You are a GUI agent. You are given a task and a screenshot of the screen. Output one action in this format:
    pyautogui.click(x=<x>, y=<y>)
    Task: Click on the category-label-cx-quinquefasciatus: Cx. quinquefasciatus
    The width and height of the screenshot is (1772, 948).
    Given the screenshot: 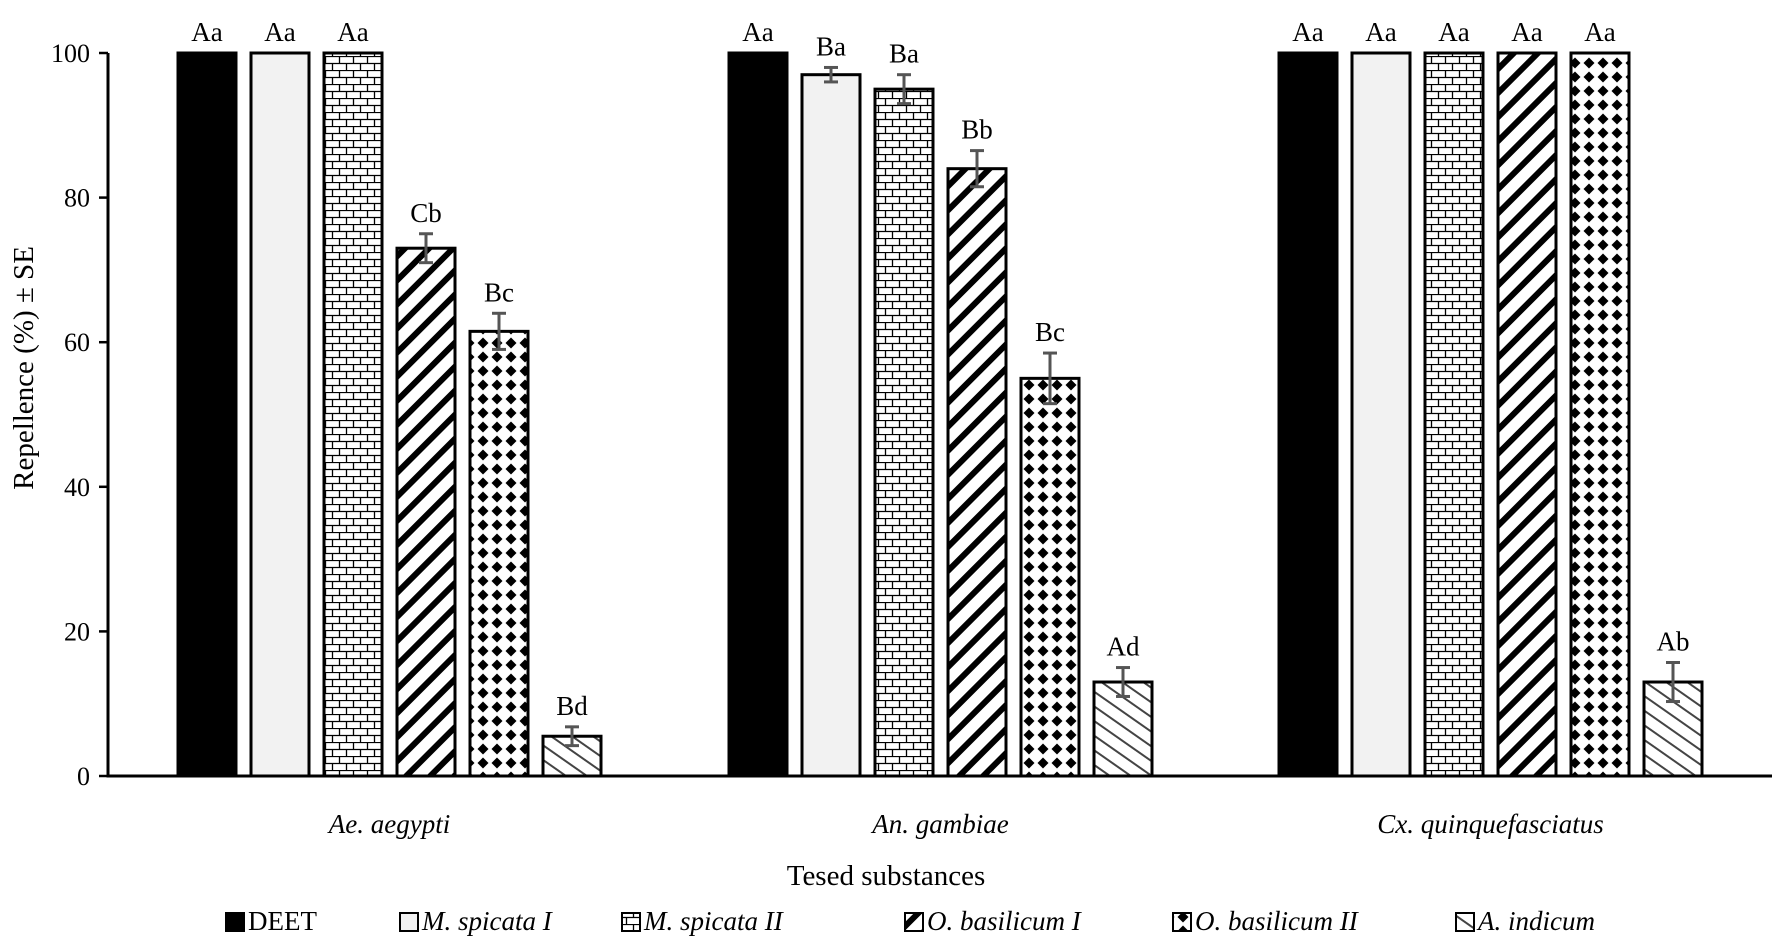 What is the action you would take?
    pyautogui.click(x=1490, y=824)
    